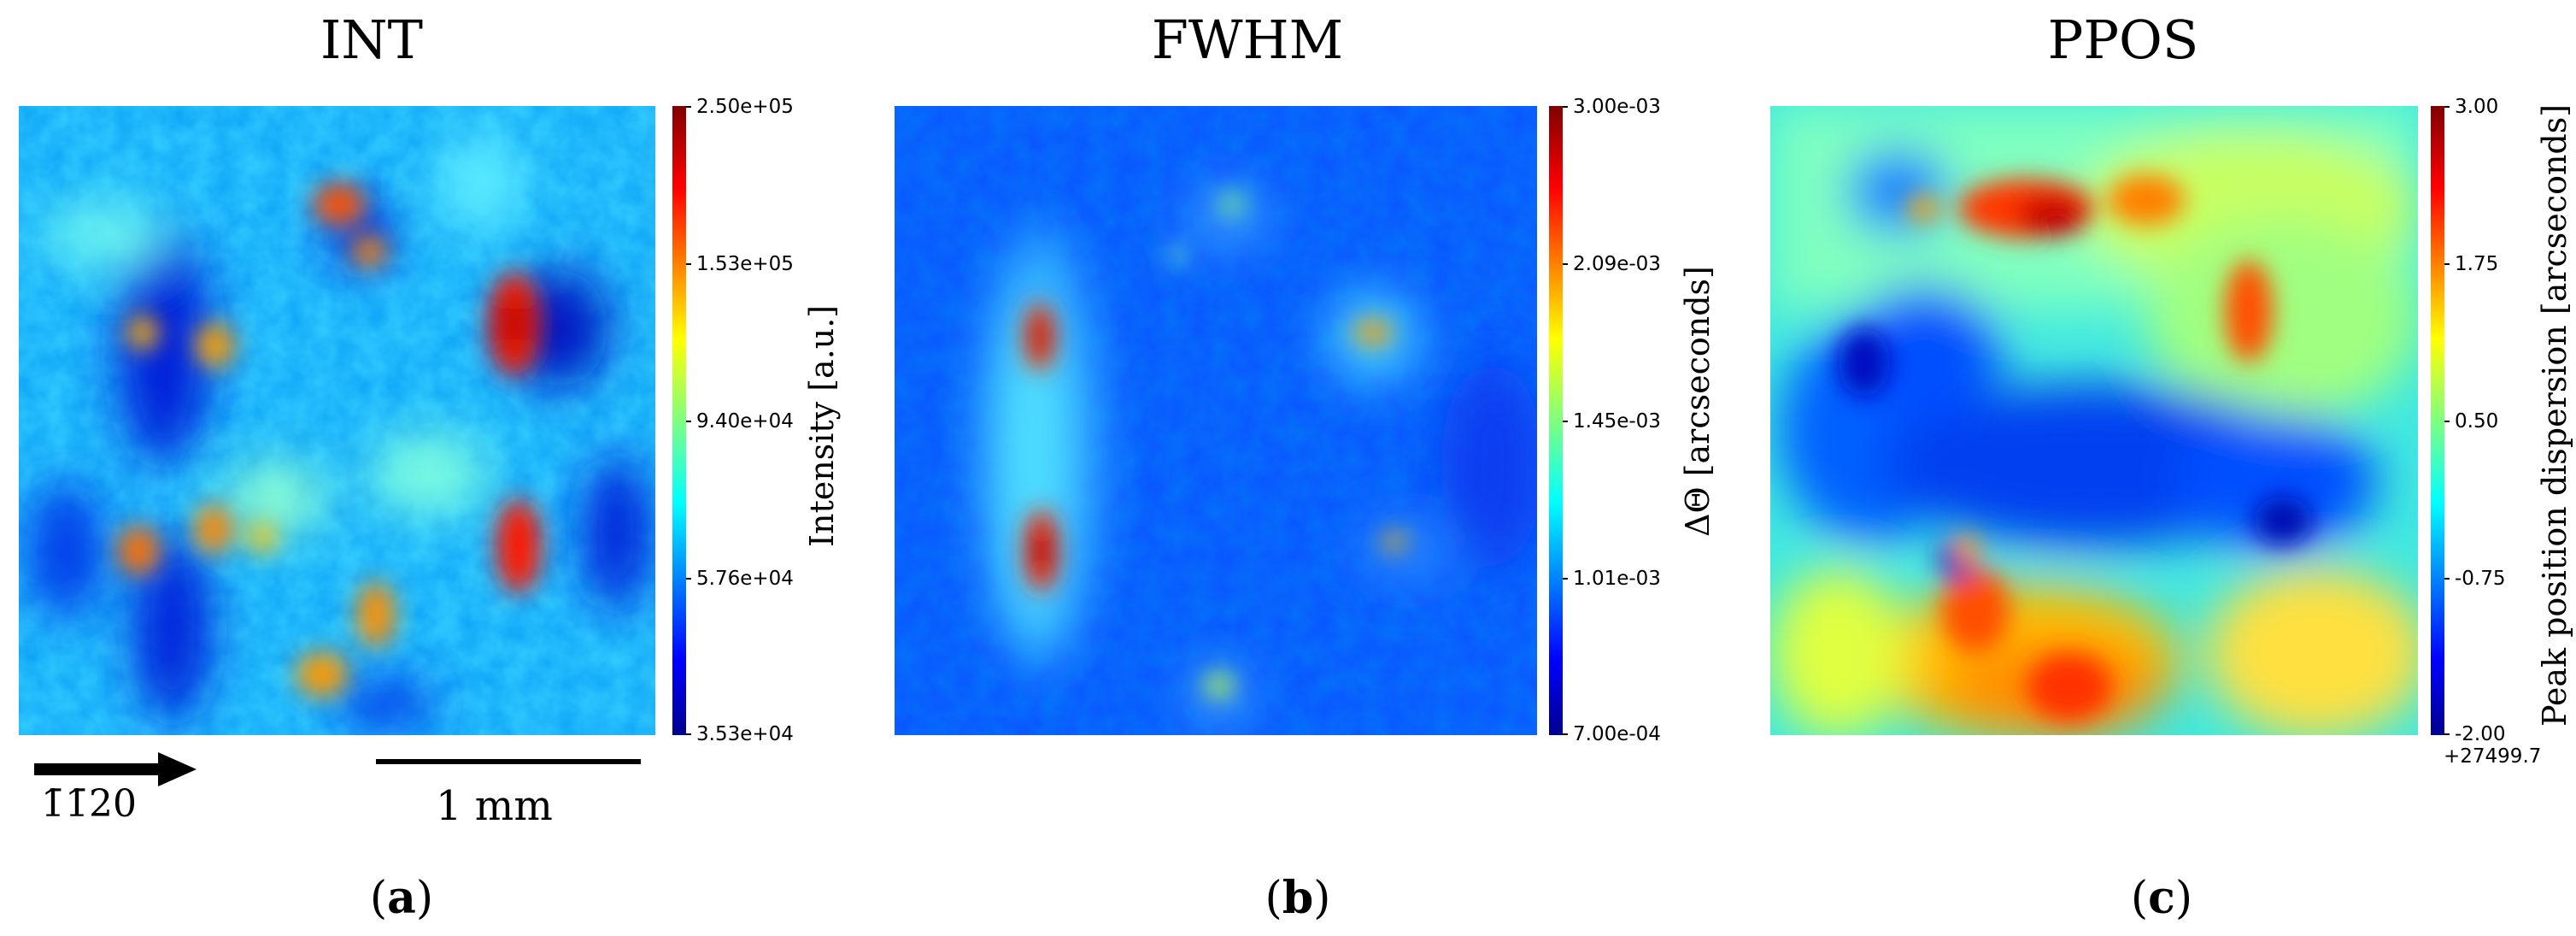 The height and width of the screenshot is (936, 2576). What do you see at coordinates (1617, 107) in the screenshot?
I see `colorbar-tick-label: 3.00e-03` at bounding box center [1617, 107].